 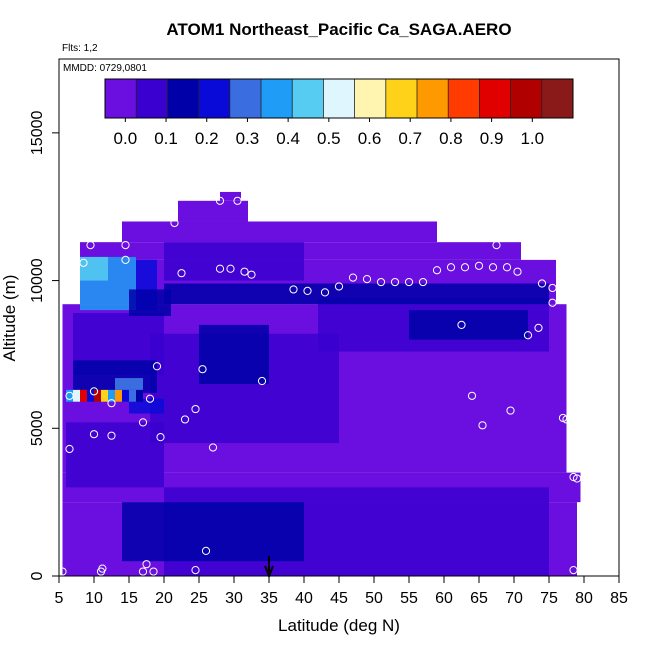 I want to click on chart-title: ATOM1 Northeast_Pacific Ca_SAGA.AERO, so click(x=338, y=29).